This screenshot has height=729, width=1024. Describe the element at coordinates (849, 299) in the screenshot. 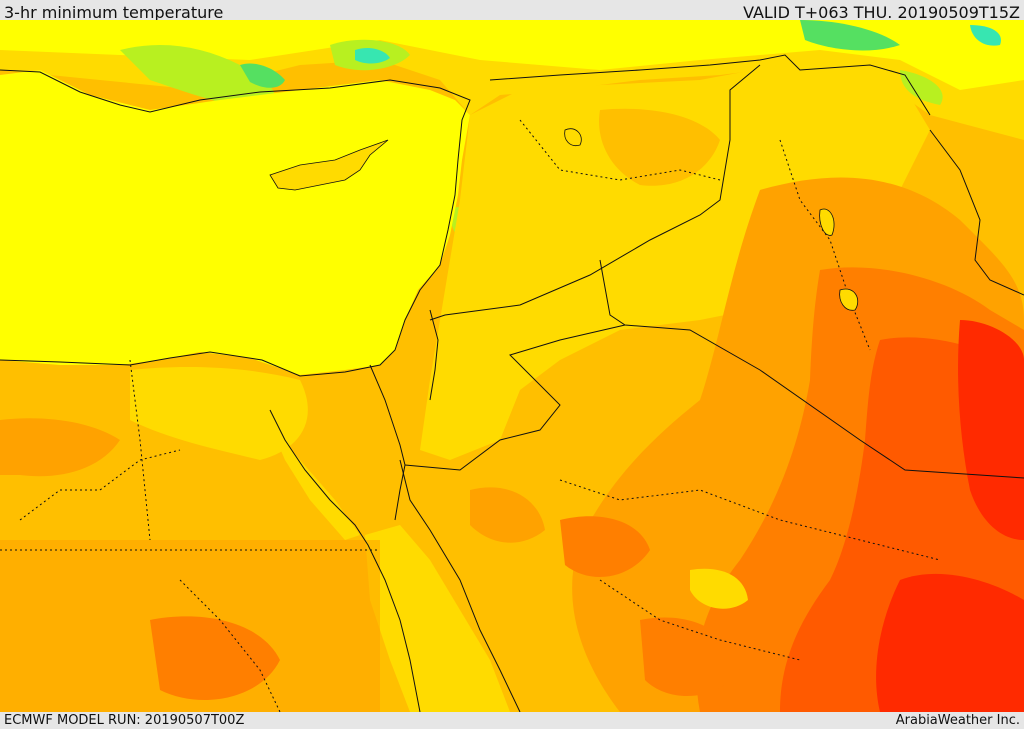

I see `lake-razazah` at that location.